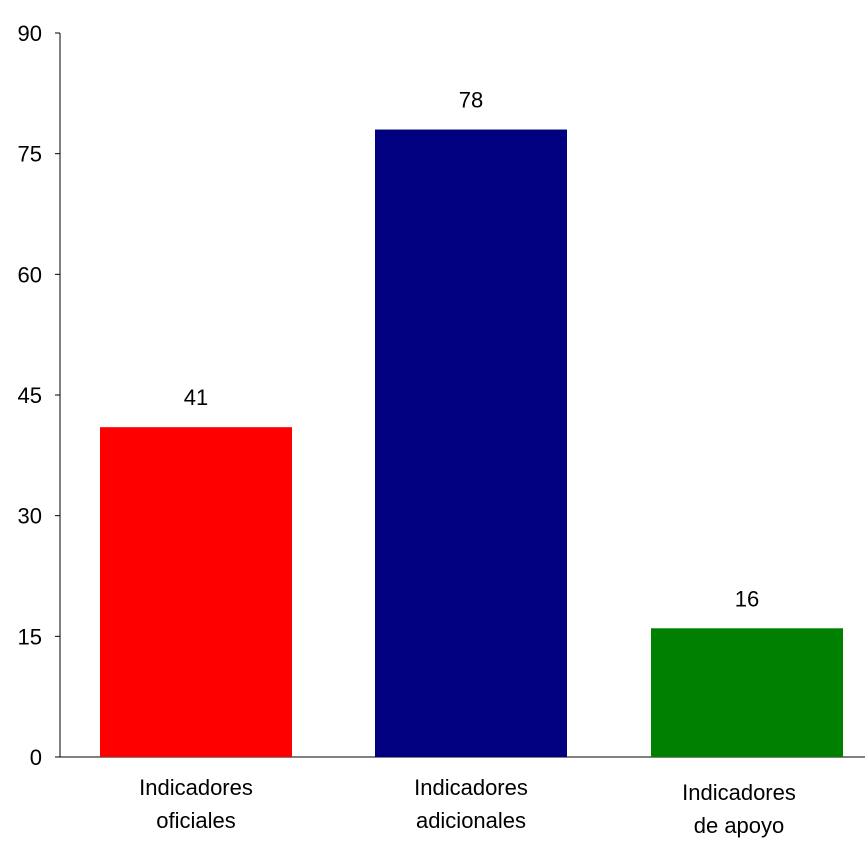  Describe the element at coordinates (36, 757) in the screenshot. I see `y-tick-label: 0` at that location.